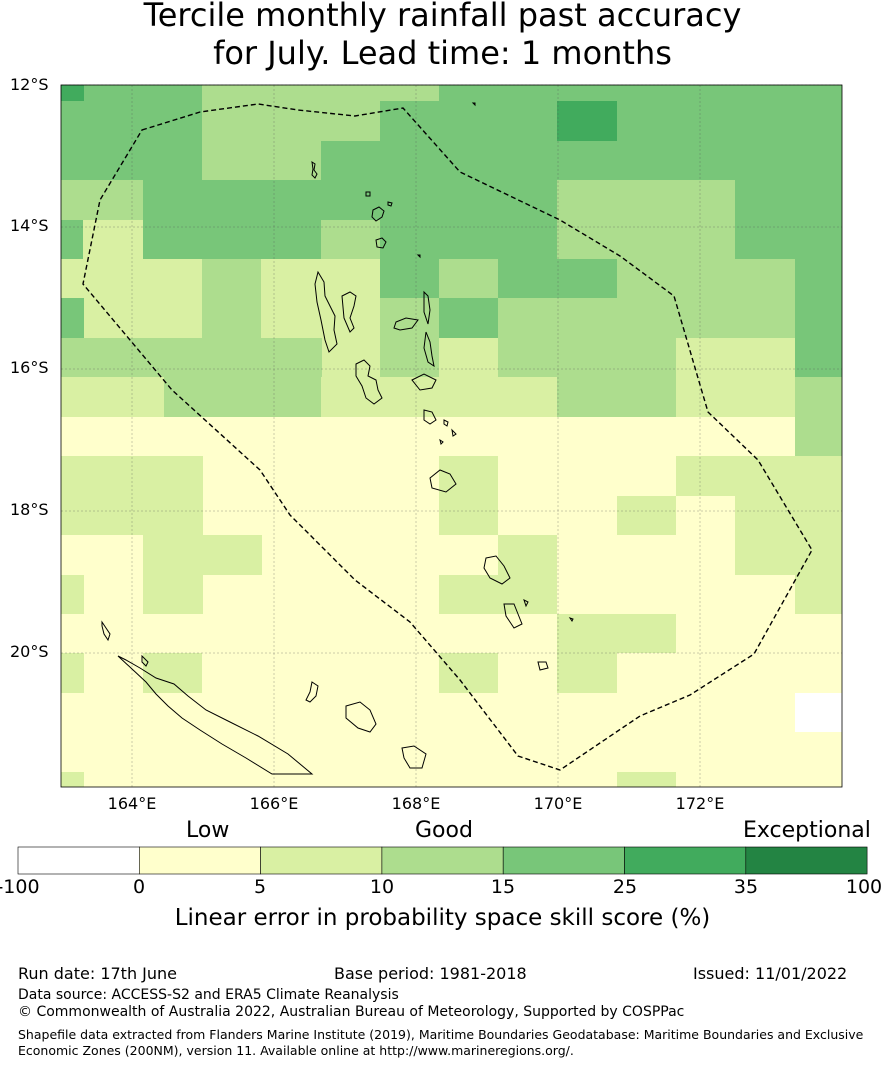  Describe the element at coordinates (314, 169) in the screenshot. I see `island-torres` at that location.